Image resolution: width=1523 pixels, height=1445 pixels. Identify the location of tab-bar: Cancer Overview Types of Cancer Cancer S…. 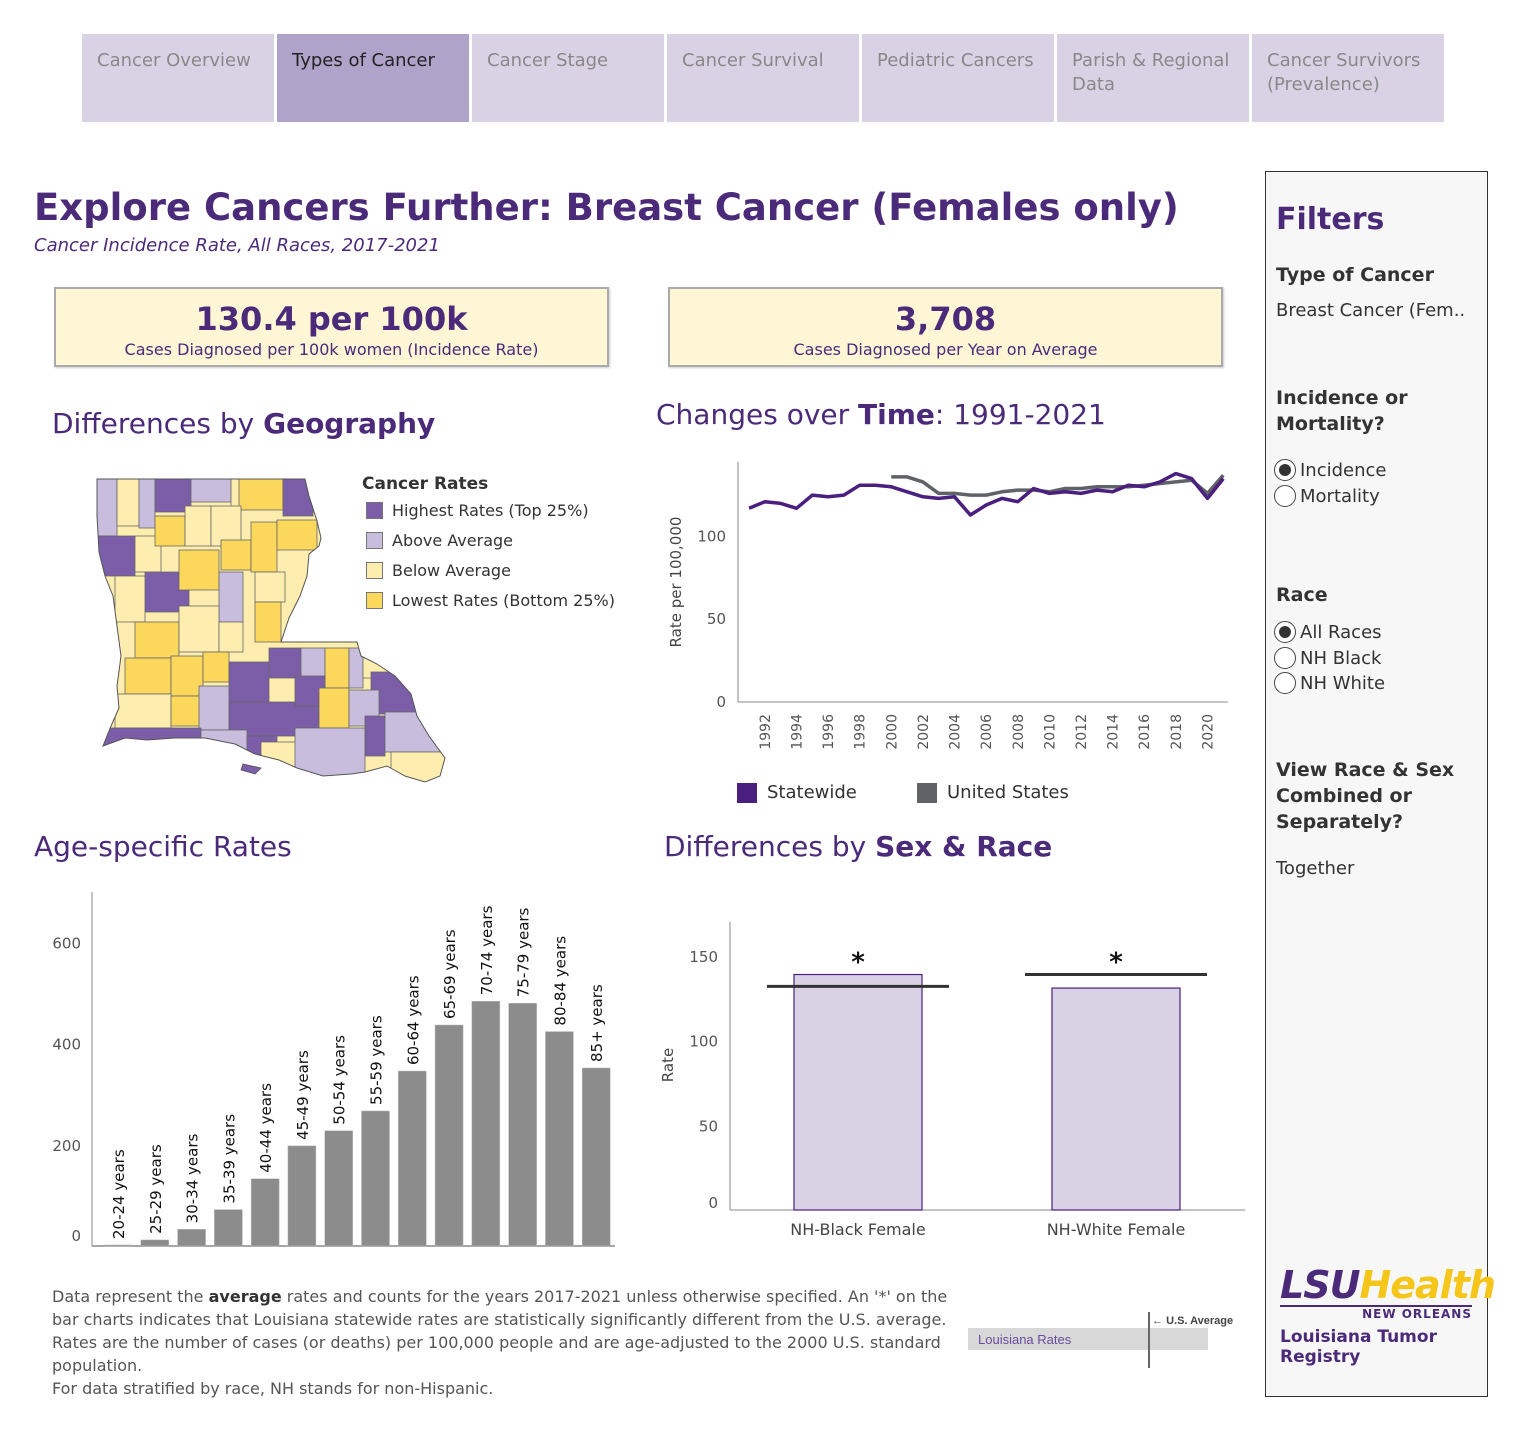
(763, 78).